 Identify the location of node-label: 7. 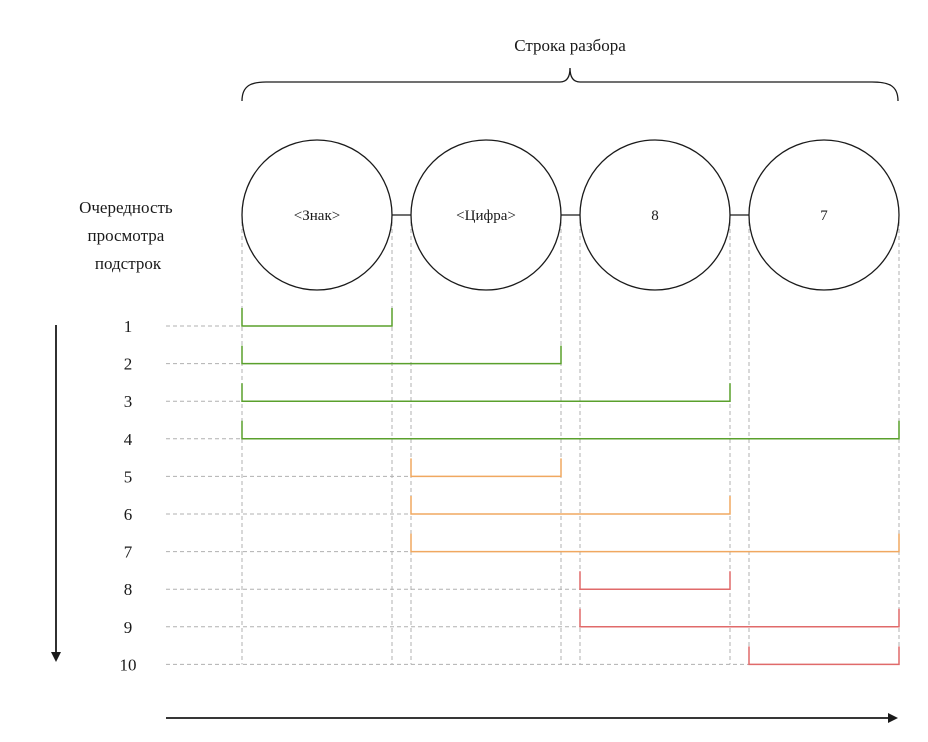
(824, 216).